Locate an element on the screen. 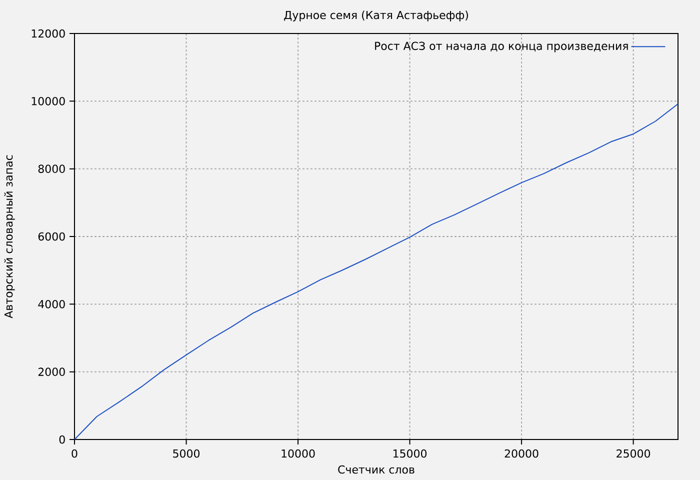  x-tick-label: 0 is located at coordinates (75, 453).